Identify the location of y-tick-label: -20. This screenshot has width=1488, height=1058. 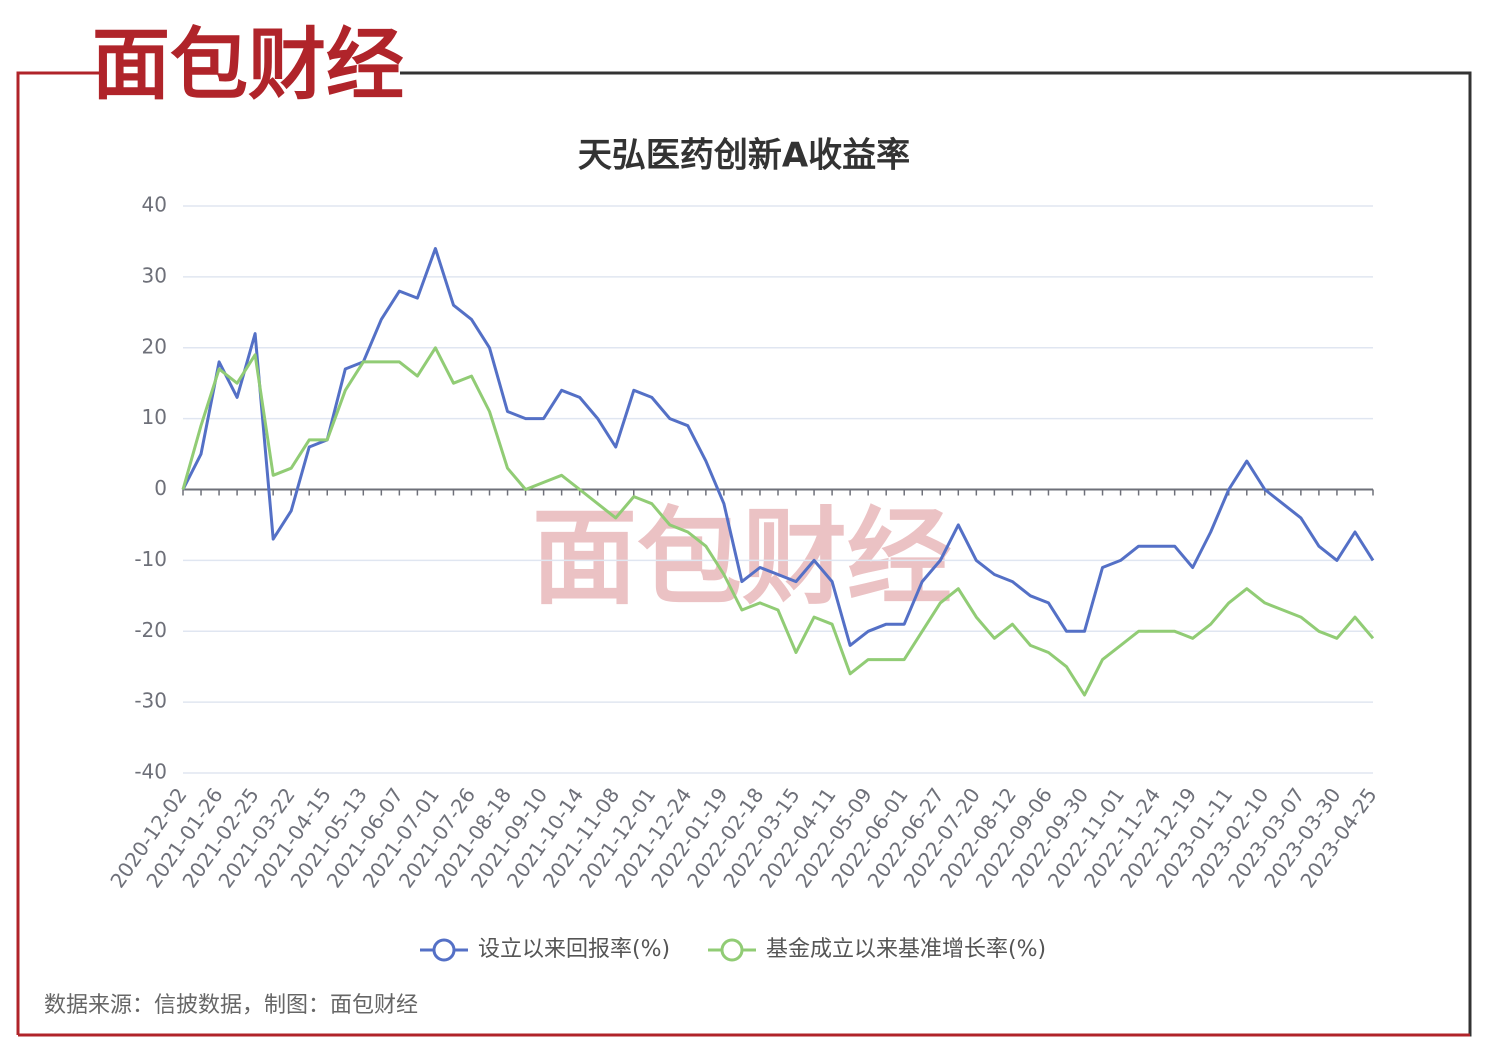
(150, 630).